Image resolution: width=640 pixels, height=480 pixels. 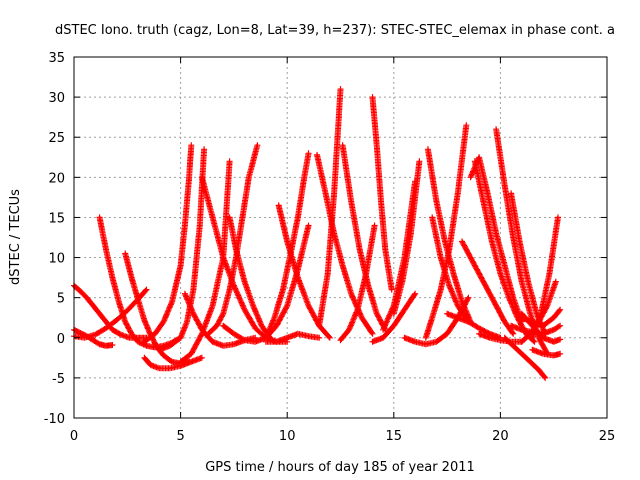 I want to click on x-tick-label: 5, so click(x=180, y=436).